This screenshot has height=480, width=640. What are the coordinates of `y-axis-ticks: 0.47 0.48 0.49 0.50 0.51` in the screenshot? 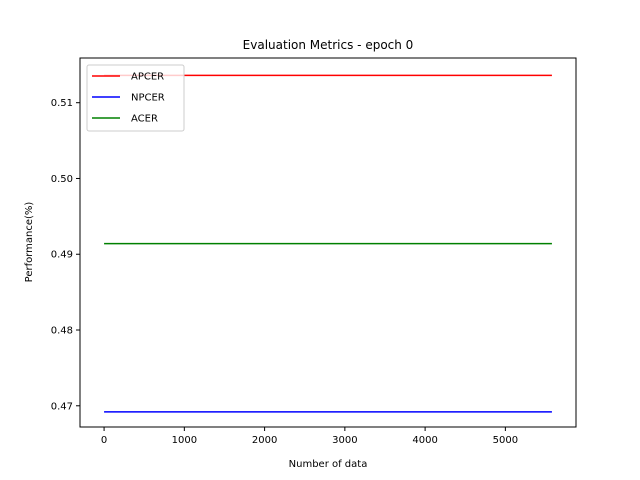 It's located at (65, 255).